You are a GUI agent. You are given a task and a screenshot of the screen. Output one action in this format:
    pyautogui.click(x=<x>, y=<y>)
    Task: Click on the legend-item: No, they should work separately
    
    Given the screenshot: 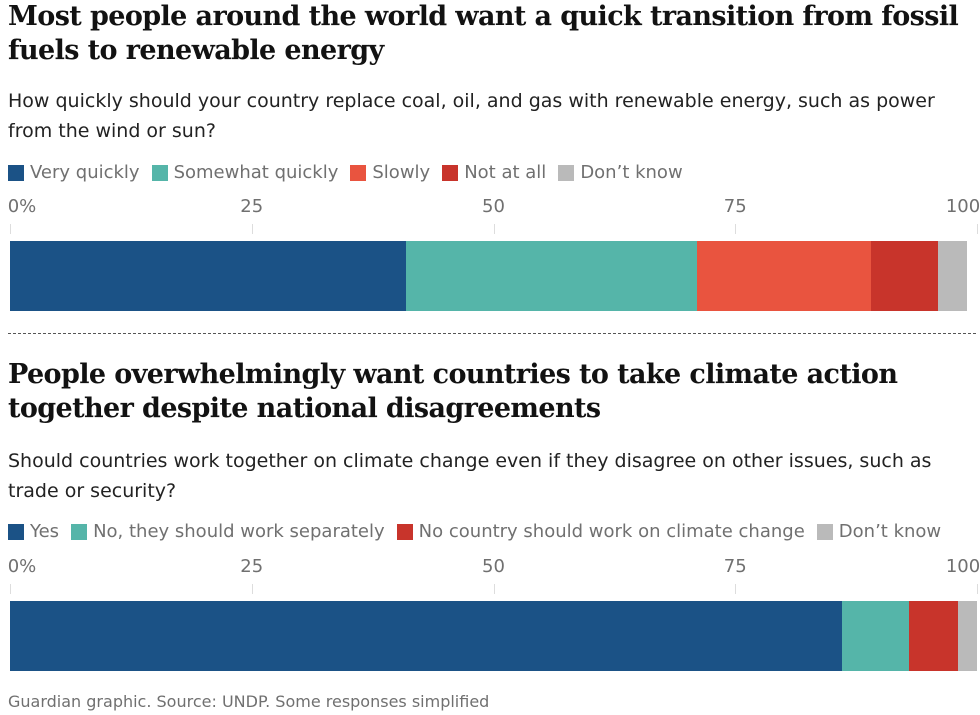 What is the action you would take?
    pyautogui.click(x=228, y=531)
    